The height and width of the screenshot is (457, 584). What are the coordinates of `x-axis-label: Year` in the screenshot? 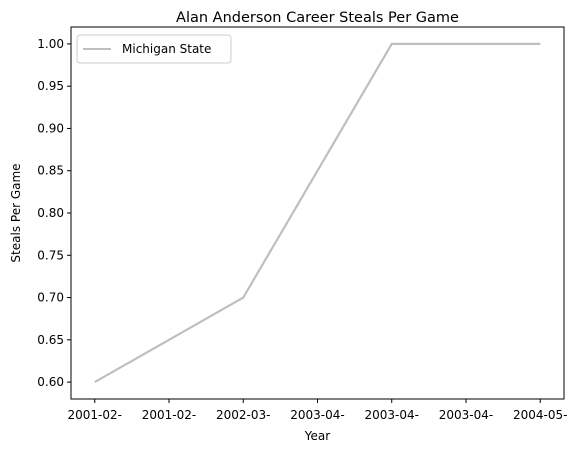 It's located at (317, 436).